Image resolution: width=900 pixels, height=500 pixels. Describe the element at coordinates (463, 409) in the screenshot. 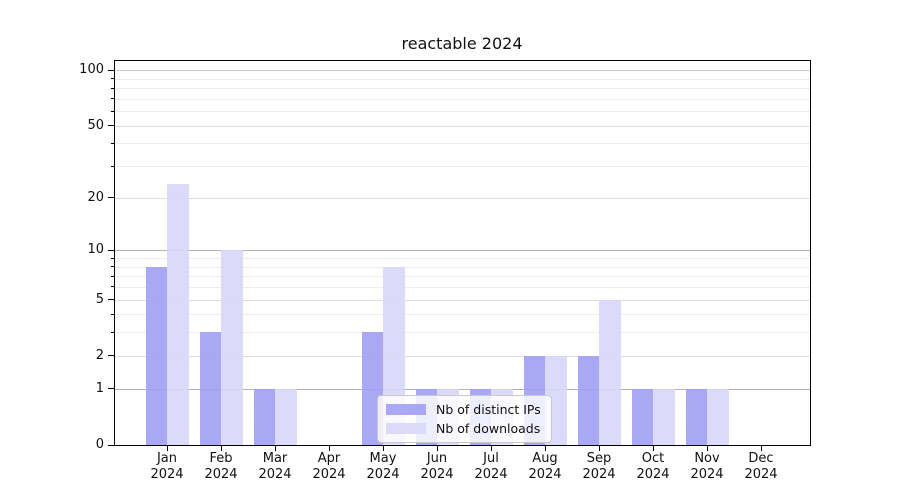

I see `legend-item-distinct-ips: Nb of distinct IPs` at that location.